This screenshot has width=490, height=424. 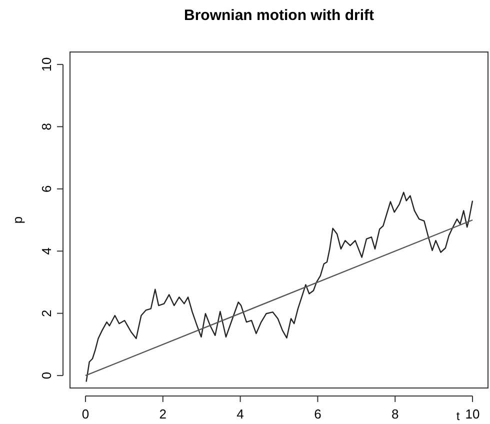 What do you see at coordinates (17, 220) in the screenshot?
I see `y-axis-title: p` at bounding box center [17, 220].